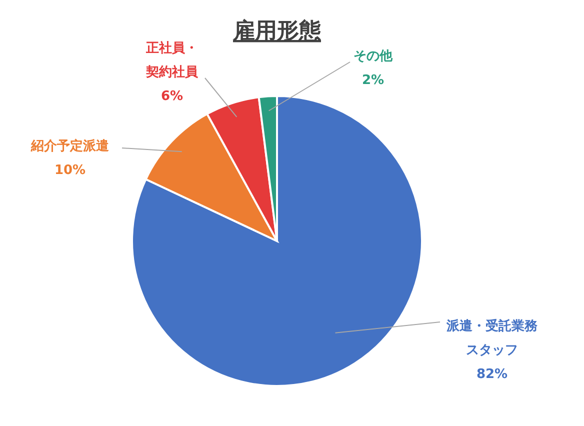  What do you see at coordinates (277, 31) in the screenshot?
I see `title: 雇用形態` at bounding box center [277, 31].